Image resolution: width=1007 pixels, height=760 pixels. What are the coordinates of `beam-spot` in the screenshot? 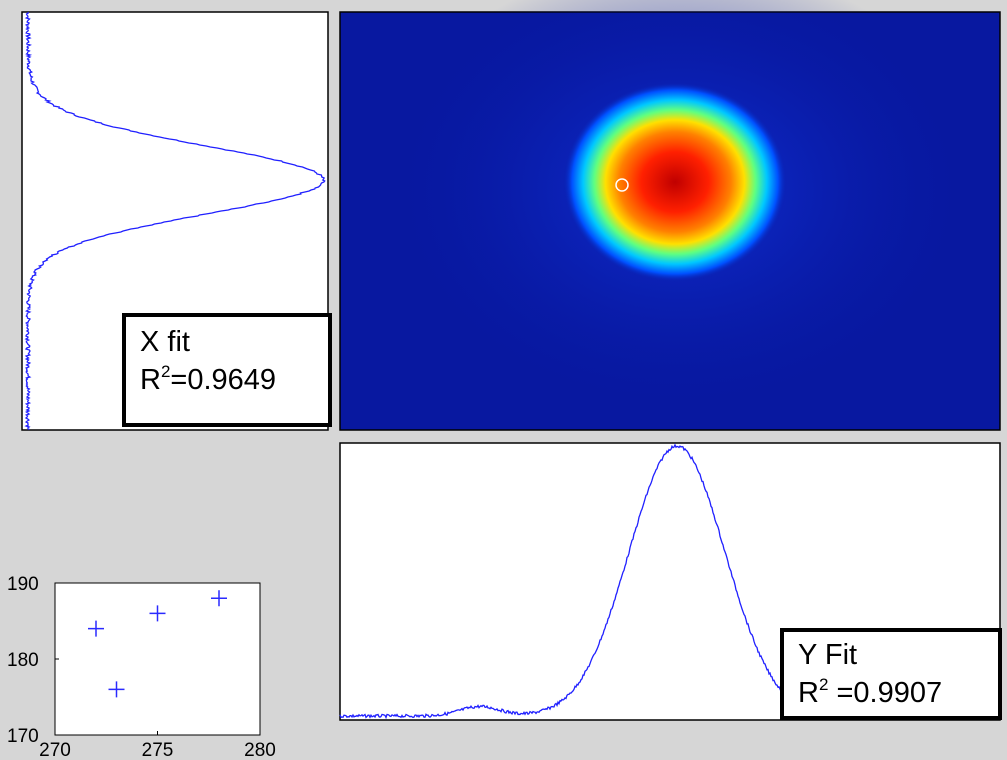 It's located at (675, 182).